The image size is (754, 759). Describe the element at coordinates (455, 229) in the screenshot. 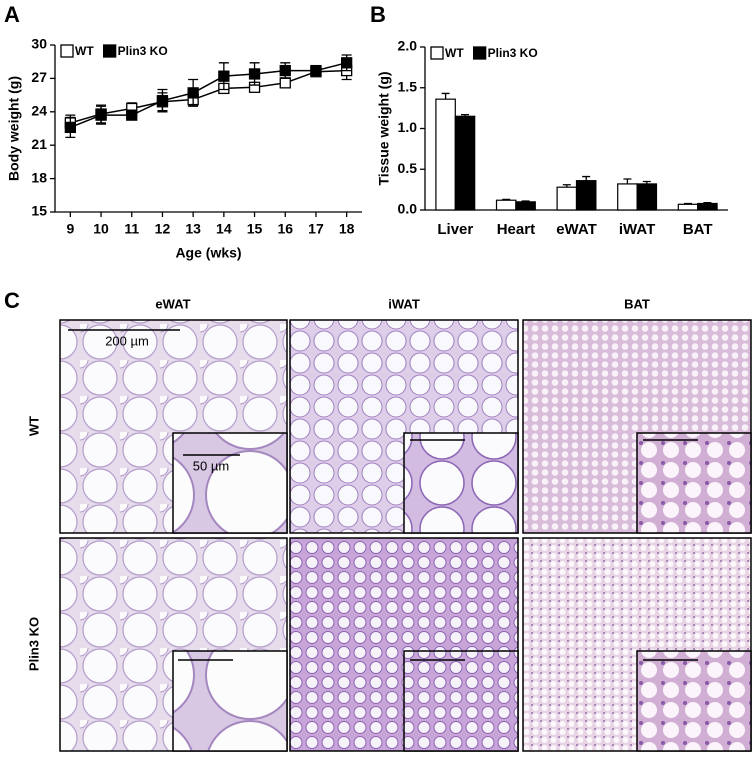

I see `x-tick-label: Liver` at that location.